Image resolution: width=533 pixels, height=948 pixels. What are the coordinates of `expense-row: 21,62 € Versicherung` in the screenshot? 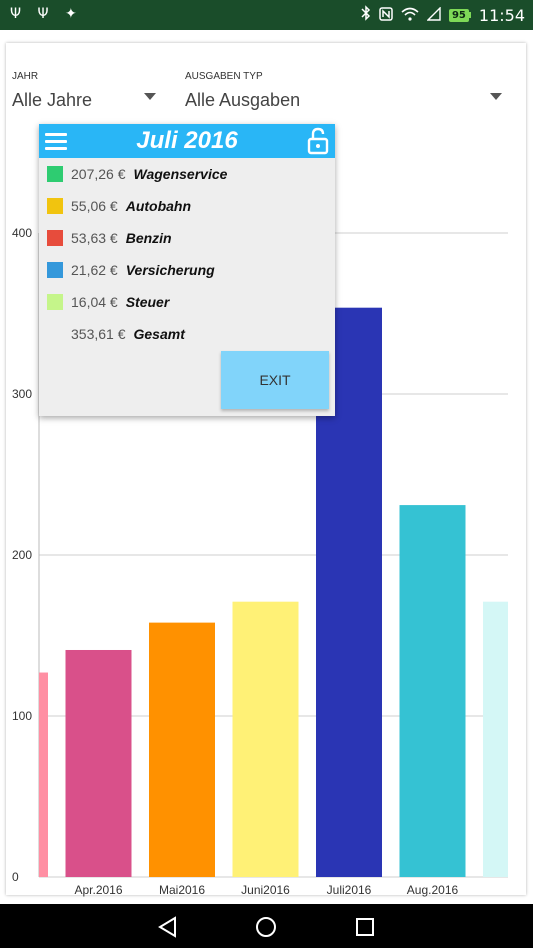 It's located at (131, 270).